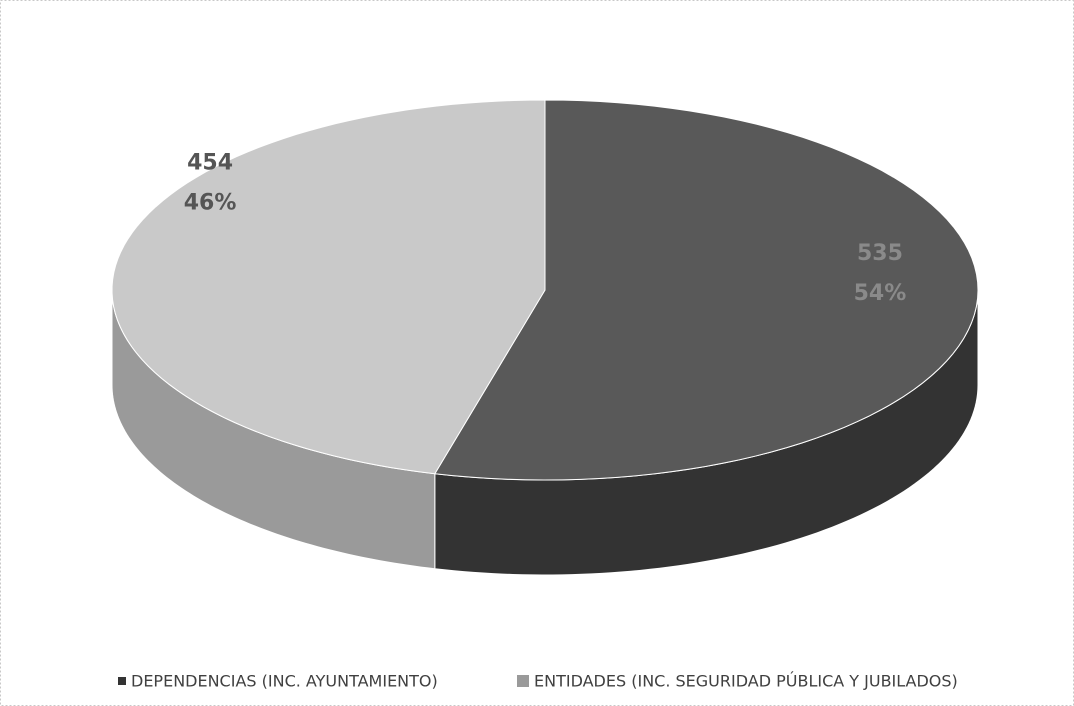 This screenshot has width=1074, height=706. I want to click on data-label-value: 535, so click(880, 253).